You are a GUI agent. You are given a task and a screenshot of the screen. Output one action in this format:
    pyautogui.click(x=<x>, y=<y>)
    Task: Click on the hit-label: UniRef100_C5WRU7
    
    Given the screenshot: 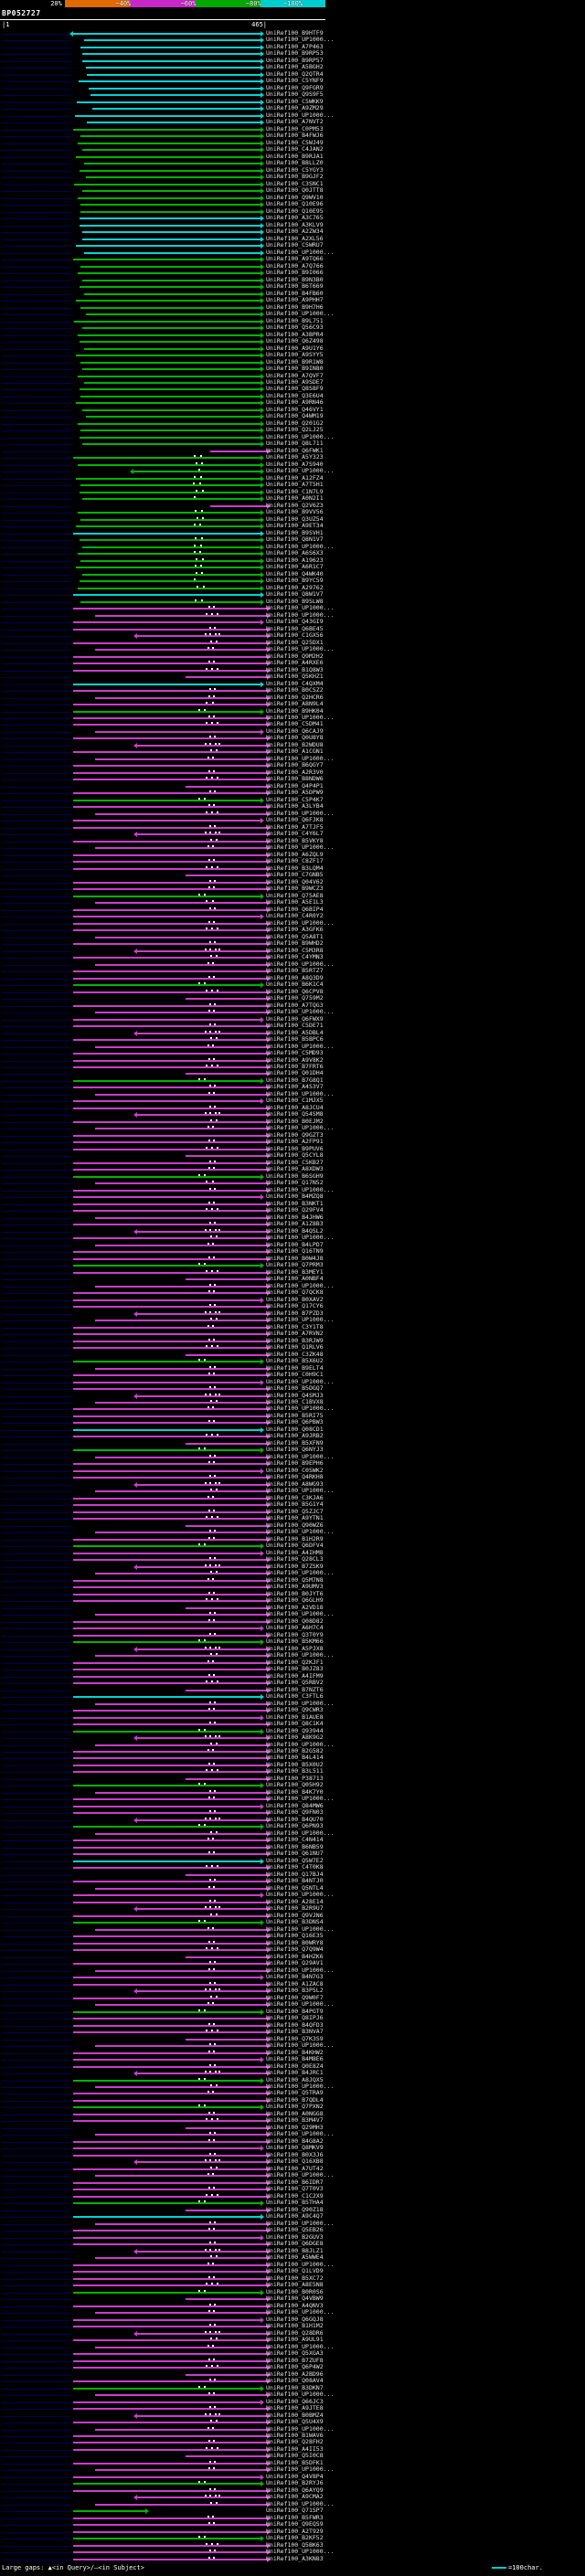 What is the action you would take?
    pyautogui.click(x=295, y=245)
    